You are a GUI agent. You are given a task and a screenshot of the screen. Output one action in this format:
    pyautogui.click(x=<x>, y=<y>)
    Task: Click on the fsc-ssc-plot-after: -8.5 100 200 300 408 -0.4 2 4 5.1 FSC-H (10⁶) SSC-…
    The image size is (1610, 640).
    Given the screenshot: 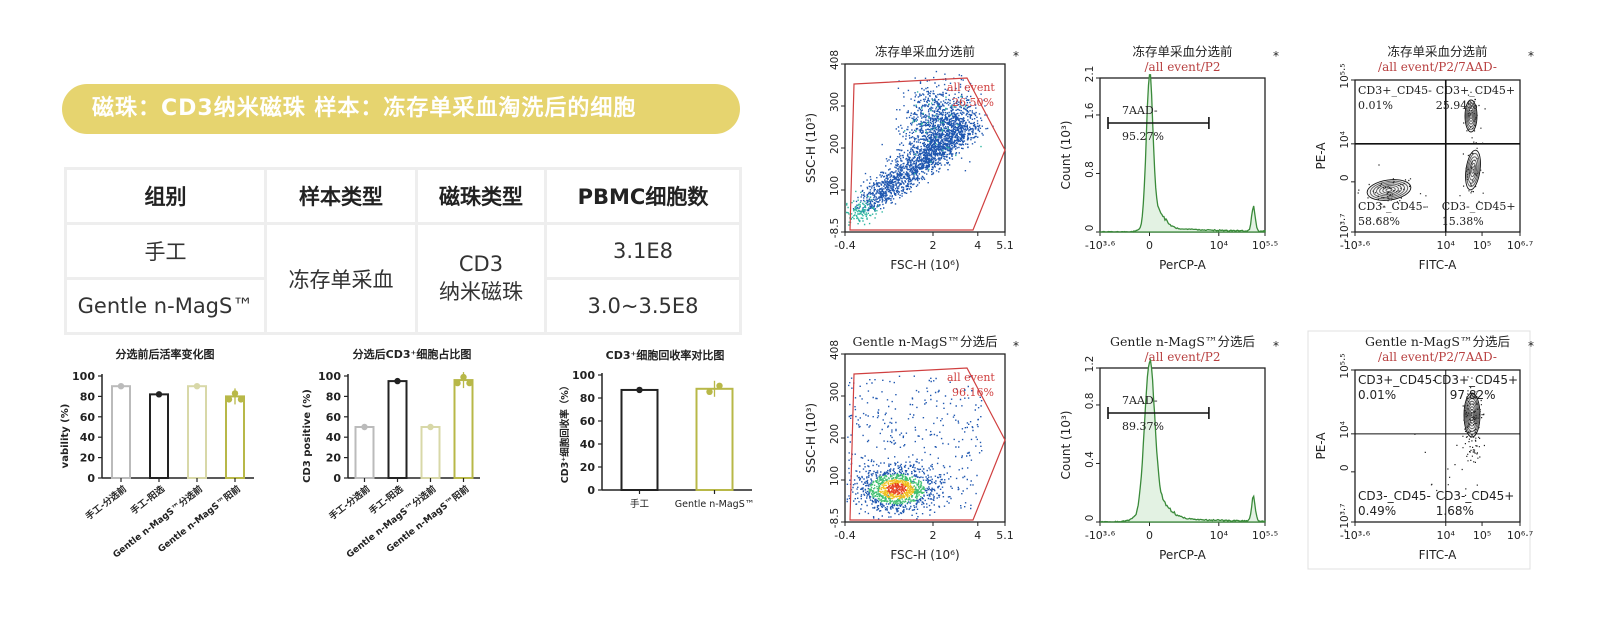 What is the action you would take?
    pyautogui.click(x=911, y=448)
    